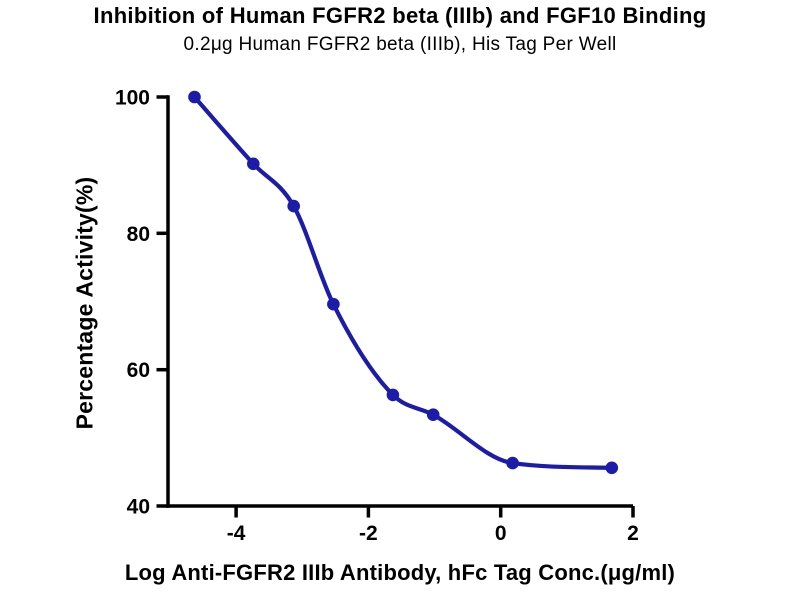 This screenshot has width=800, height=600. What do you see at coordinates (132, 98) in the screenshot?
I see `y-tick-label: 100` at bounding box center [132, 98].